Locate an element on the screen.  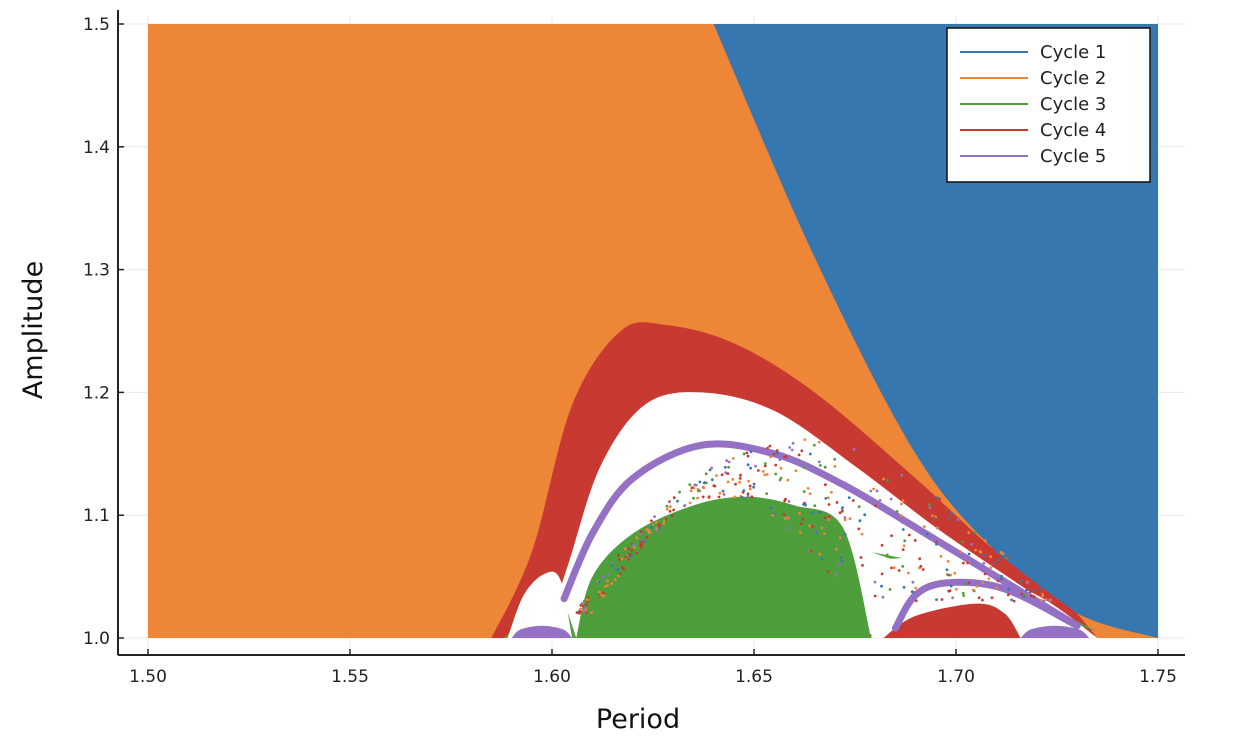
cycle-5-main-curve is located at coordinates (820, 535).